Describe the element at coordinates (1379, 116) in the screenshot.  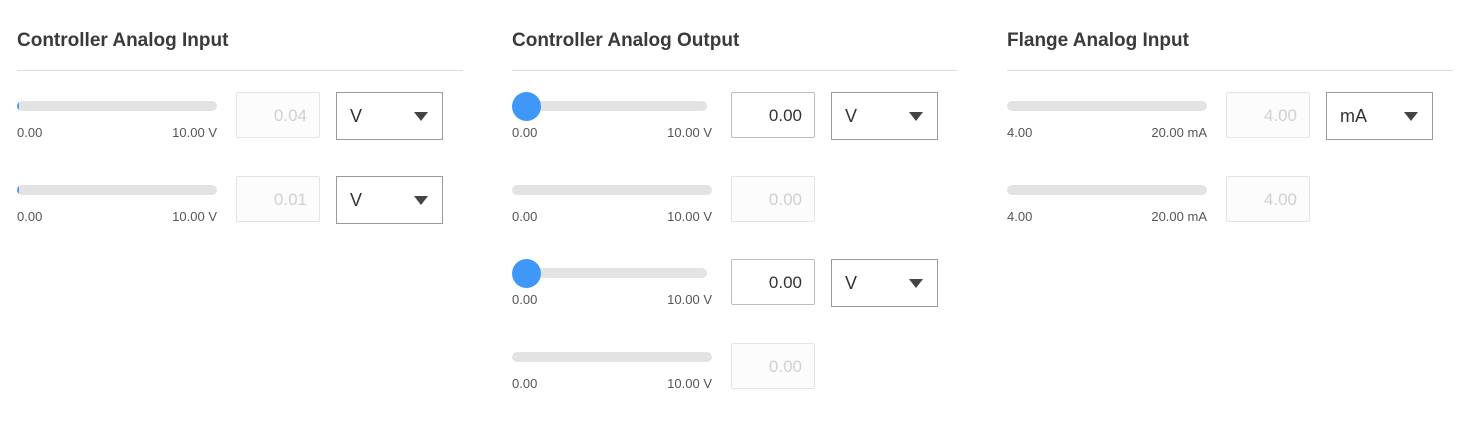
I see `unit-select: mA` at that location.